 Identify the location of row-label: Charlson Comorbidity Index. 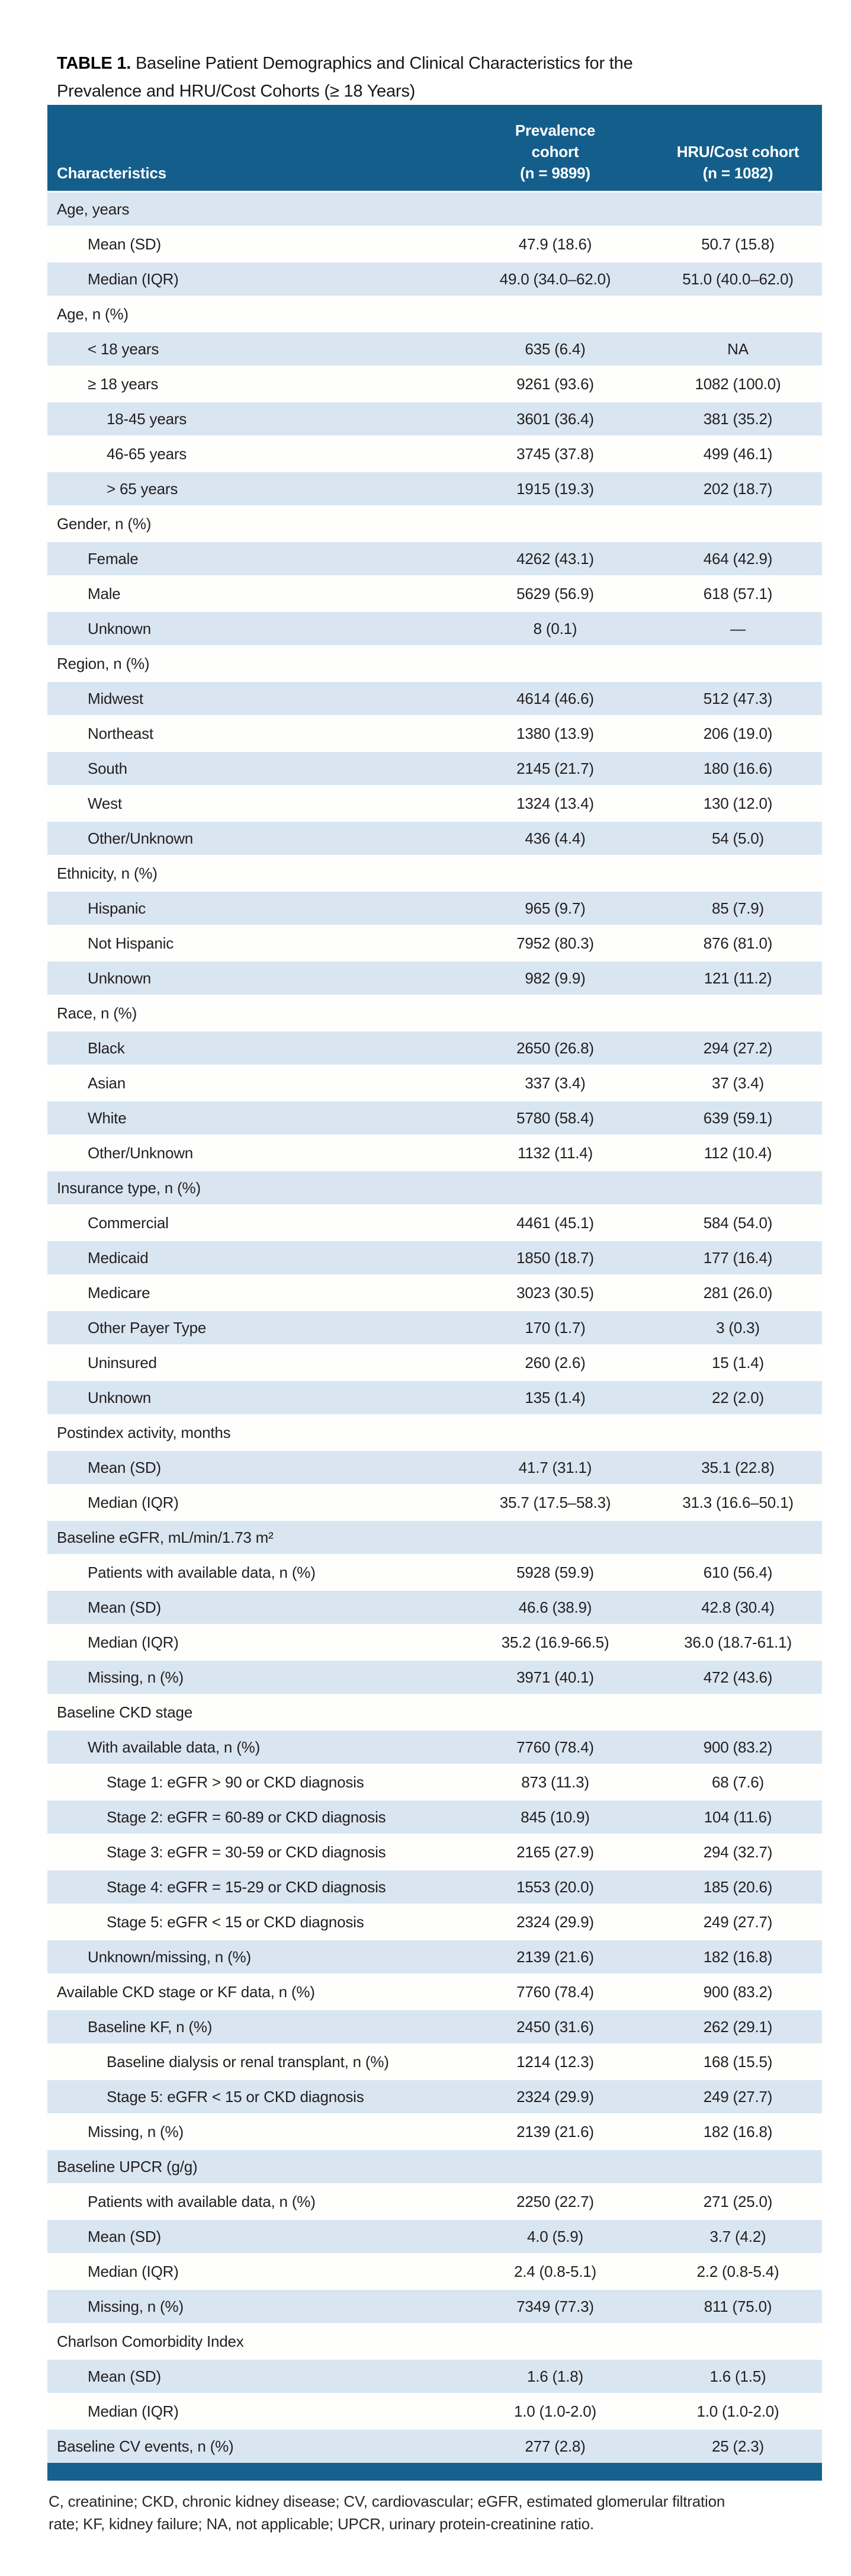
(150, 2341).